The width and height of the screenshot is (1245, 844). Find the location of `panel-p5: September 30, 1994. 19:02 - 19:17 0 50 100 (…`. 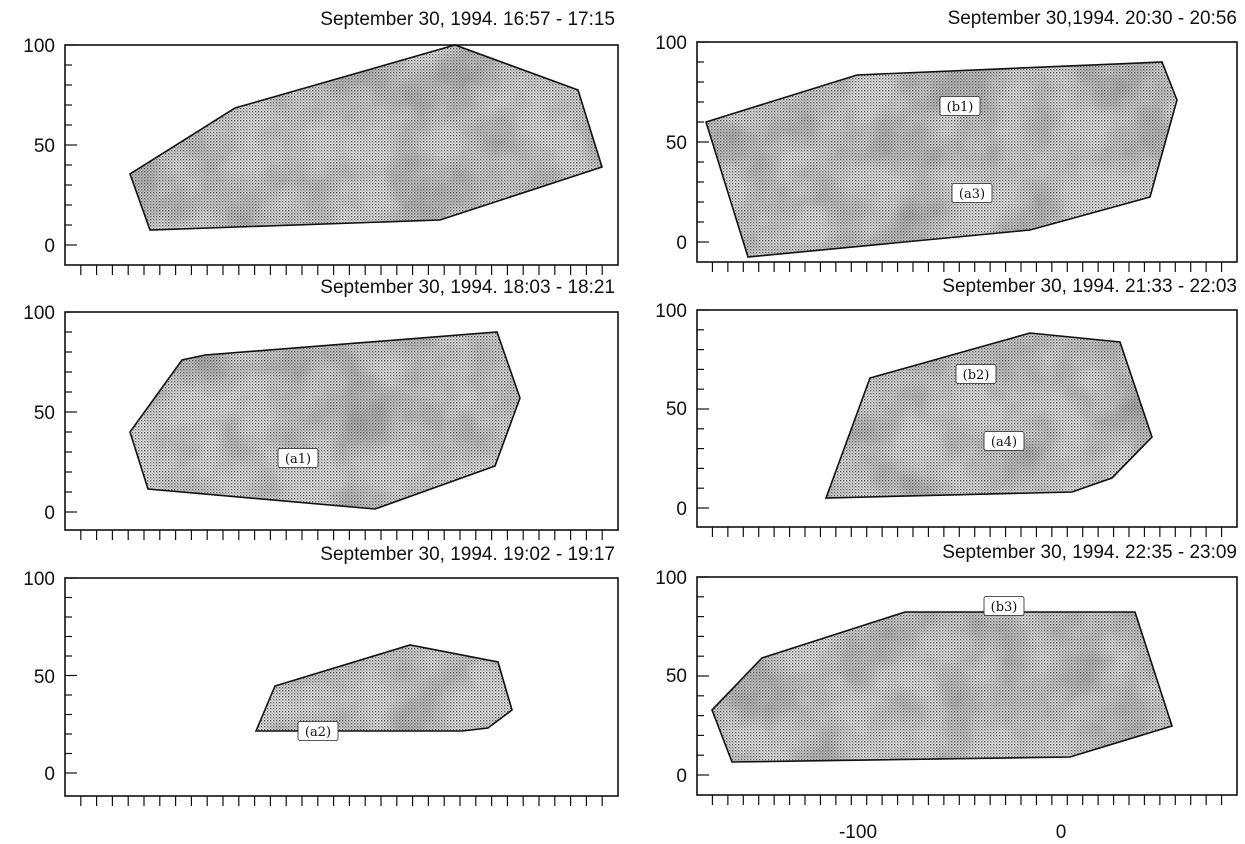

panel-p5: September 30, 1994. 19:02 - 19:17 0 50 100 (… is located at coordinates (321, 675).